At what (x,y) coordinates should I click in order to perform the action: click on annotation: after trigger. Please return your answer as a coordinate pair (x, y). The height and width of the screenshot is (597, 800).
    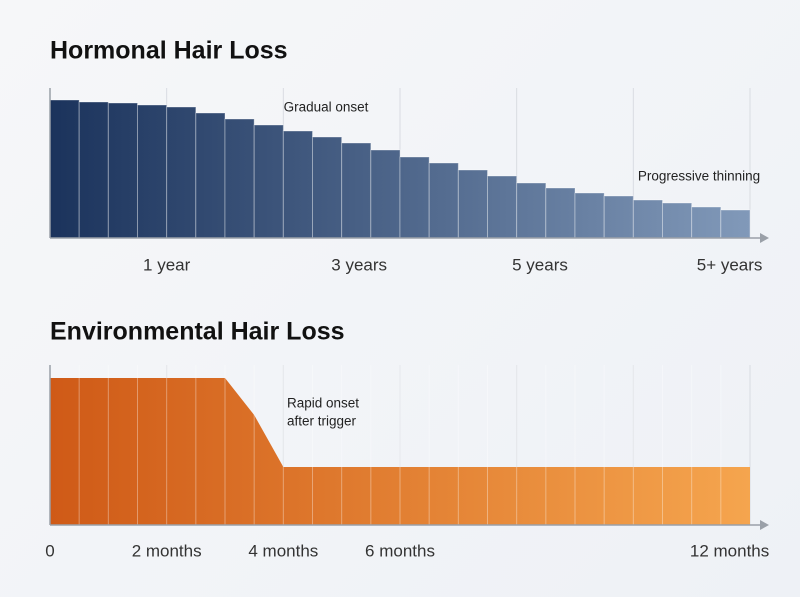
    Looking at the image, I should click on (322, 421).